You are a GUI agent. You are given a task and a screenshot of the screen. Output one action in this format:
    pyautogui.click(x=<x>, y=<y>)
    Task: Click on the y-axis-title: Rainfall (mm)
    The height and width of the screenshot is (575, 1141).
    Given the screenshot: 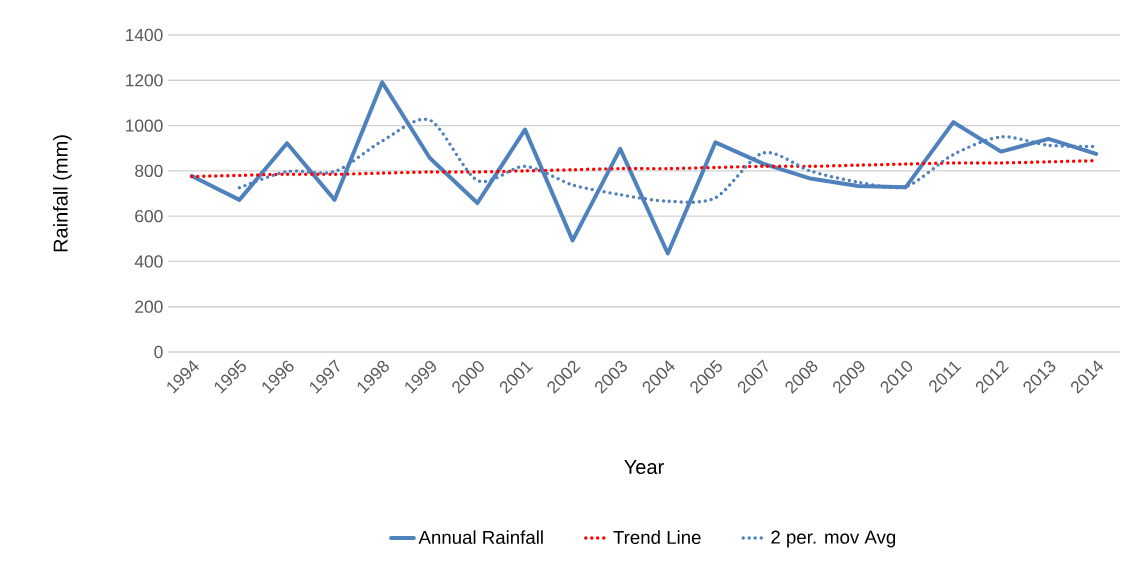 What is the action you would take?
    pyautogui.click(x=62, y=193)
    